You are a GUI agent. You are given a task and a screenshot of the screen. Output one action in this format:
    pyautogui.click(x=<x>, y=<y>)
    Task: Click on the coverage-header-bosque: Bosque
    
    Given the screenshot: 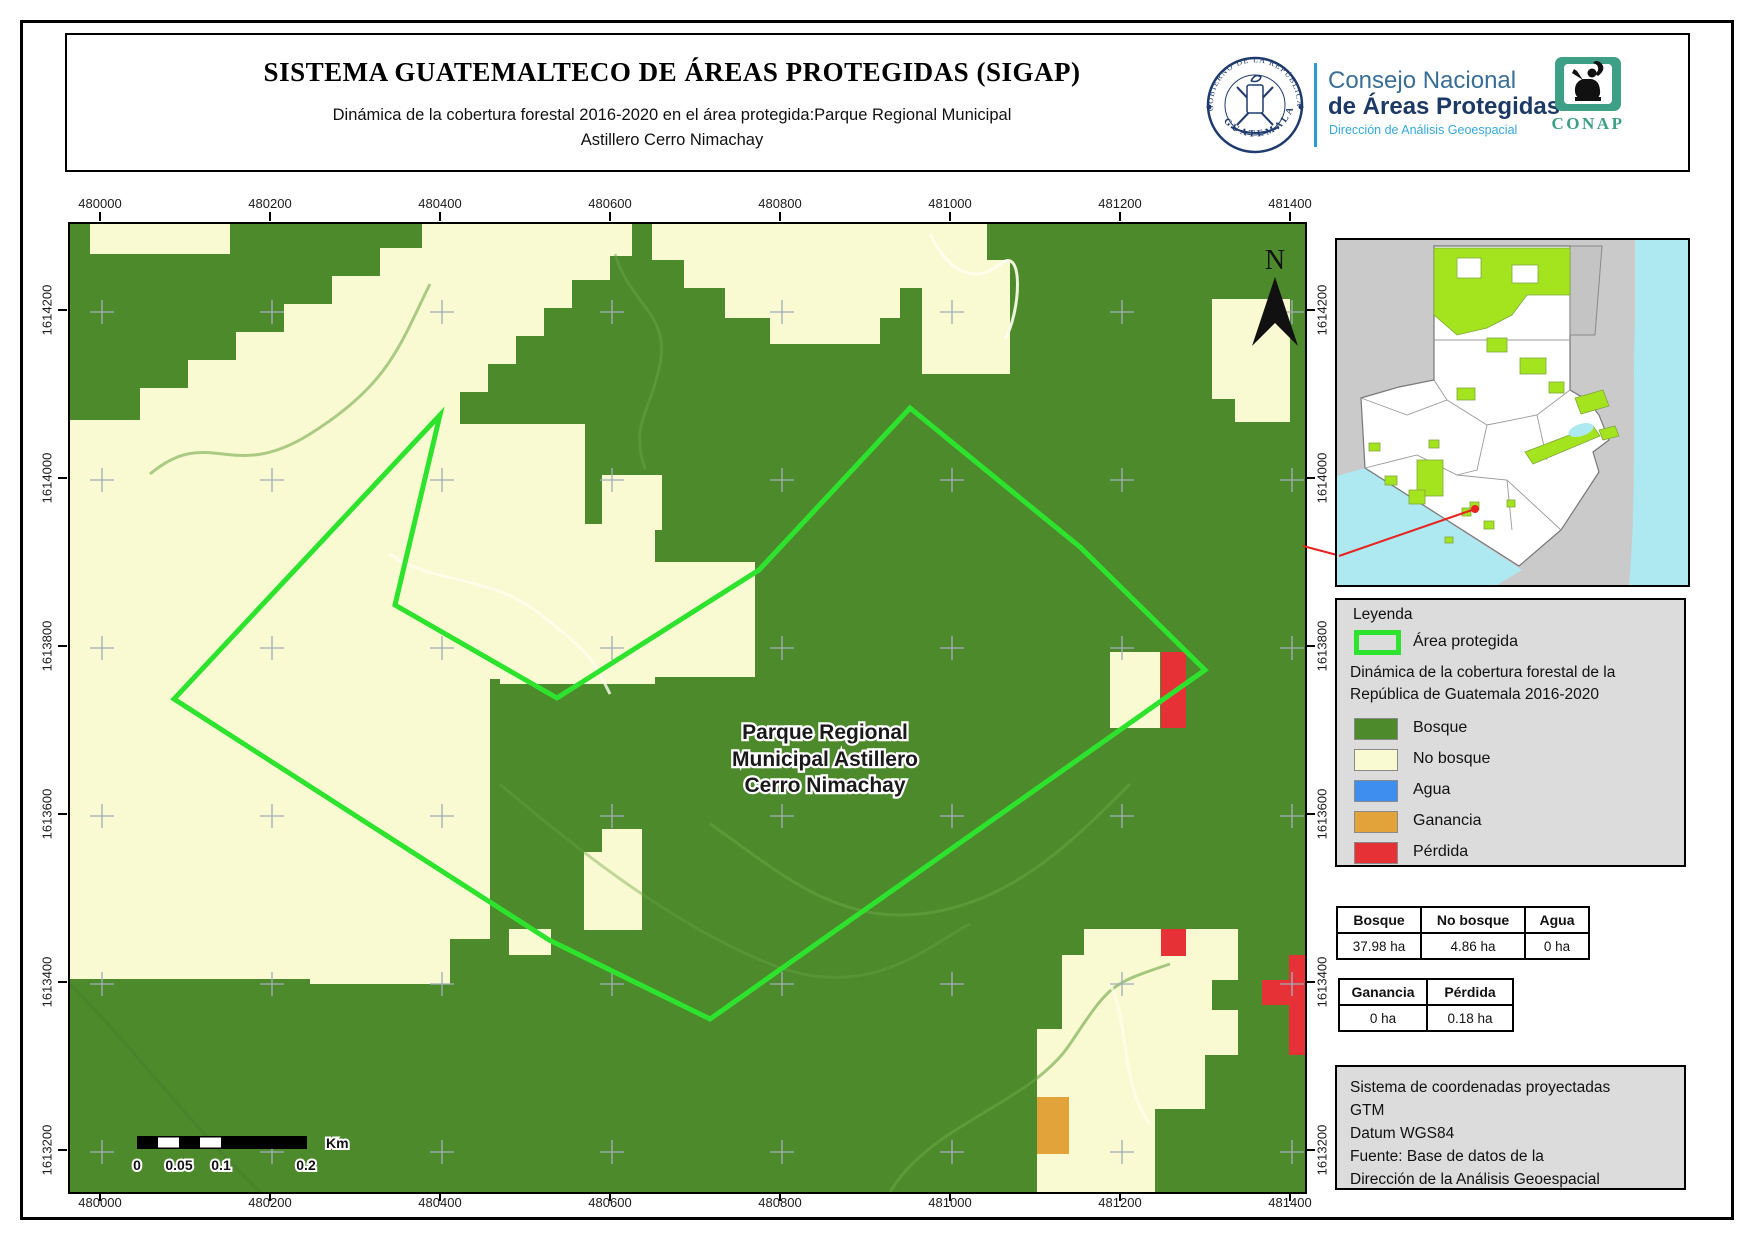 What is the action you would take?
    pyautogui.click(x=1379, y=920)
    